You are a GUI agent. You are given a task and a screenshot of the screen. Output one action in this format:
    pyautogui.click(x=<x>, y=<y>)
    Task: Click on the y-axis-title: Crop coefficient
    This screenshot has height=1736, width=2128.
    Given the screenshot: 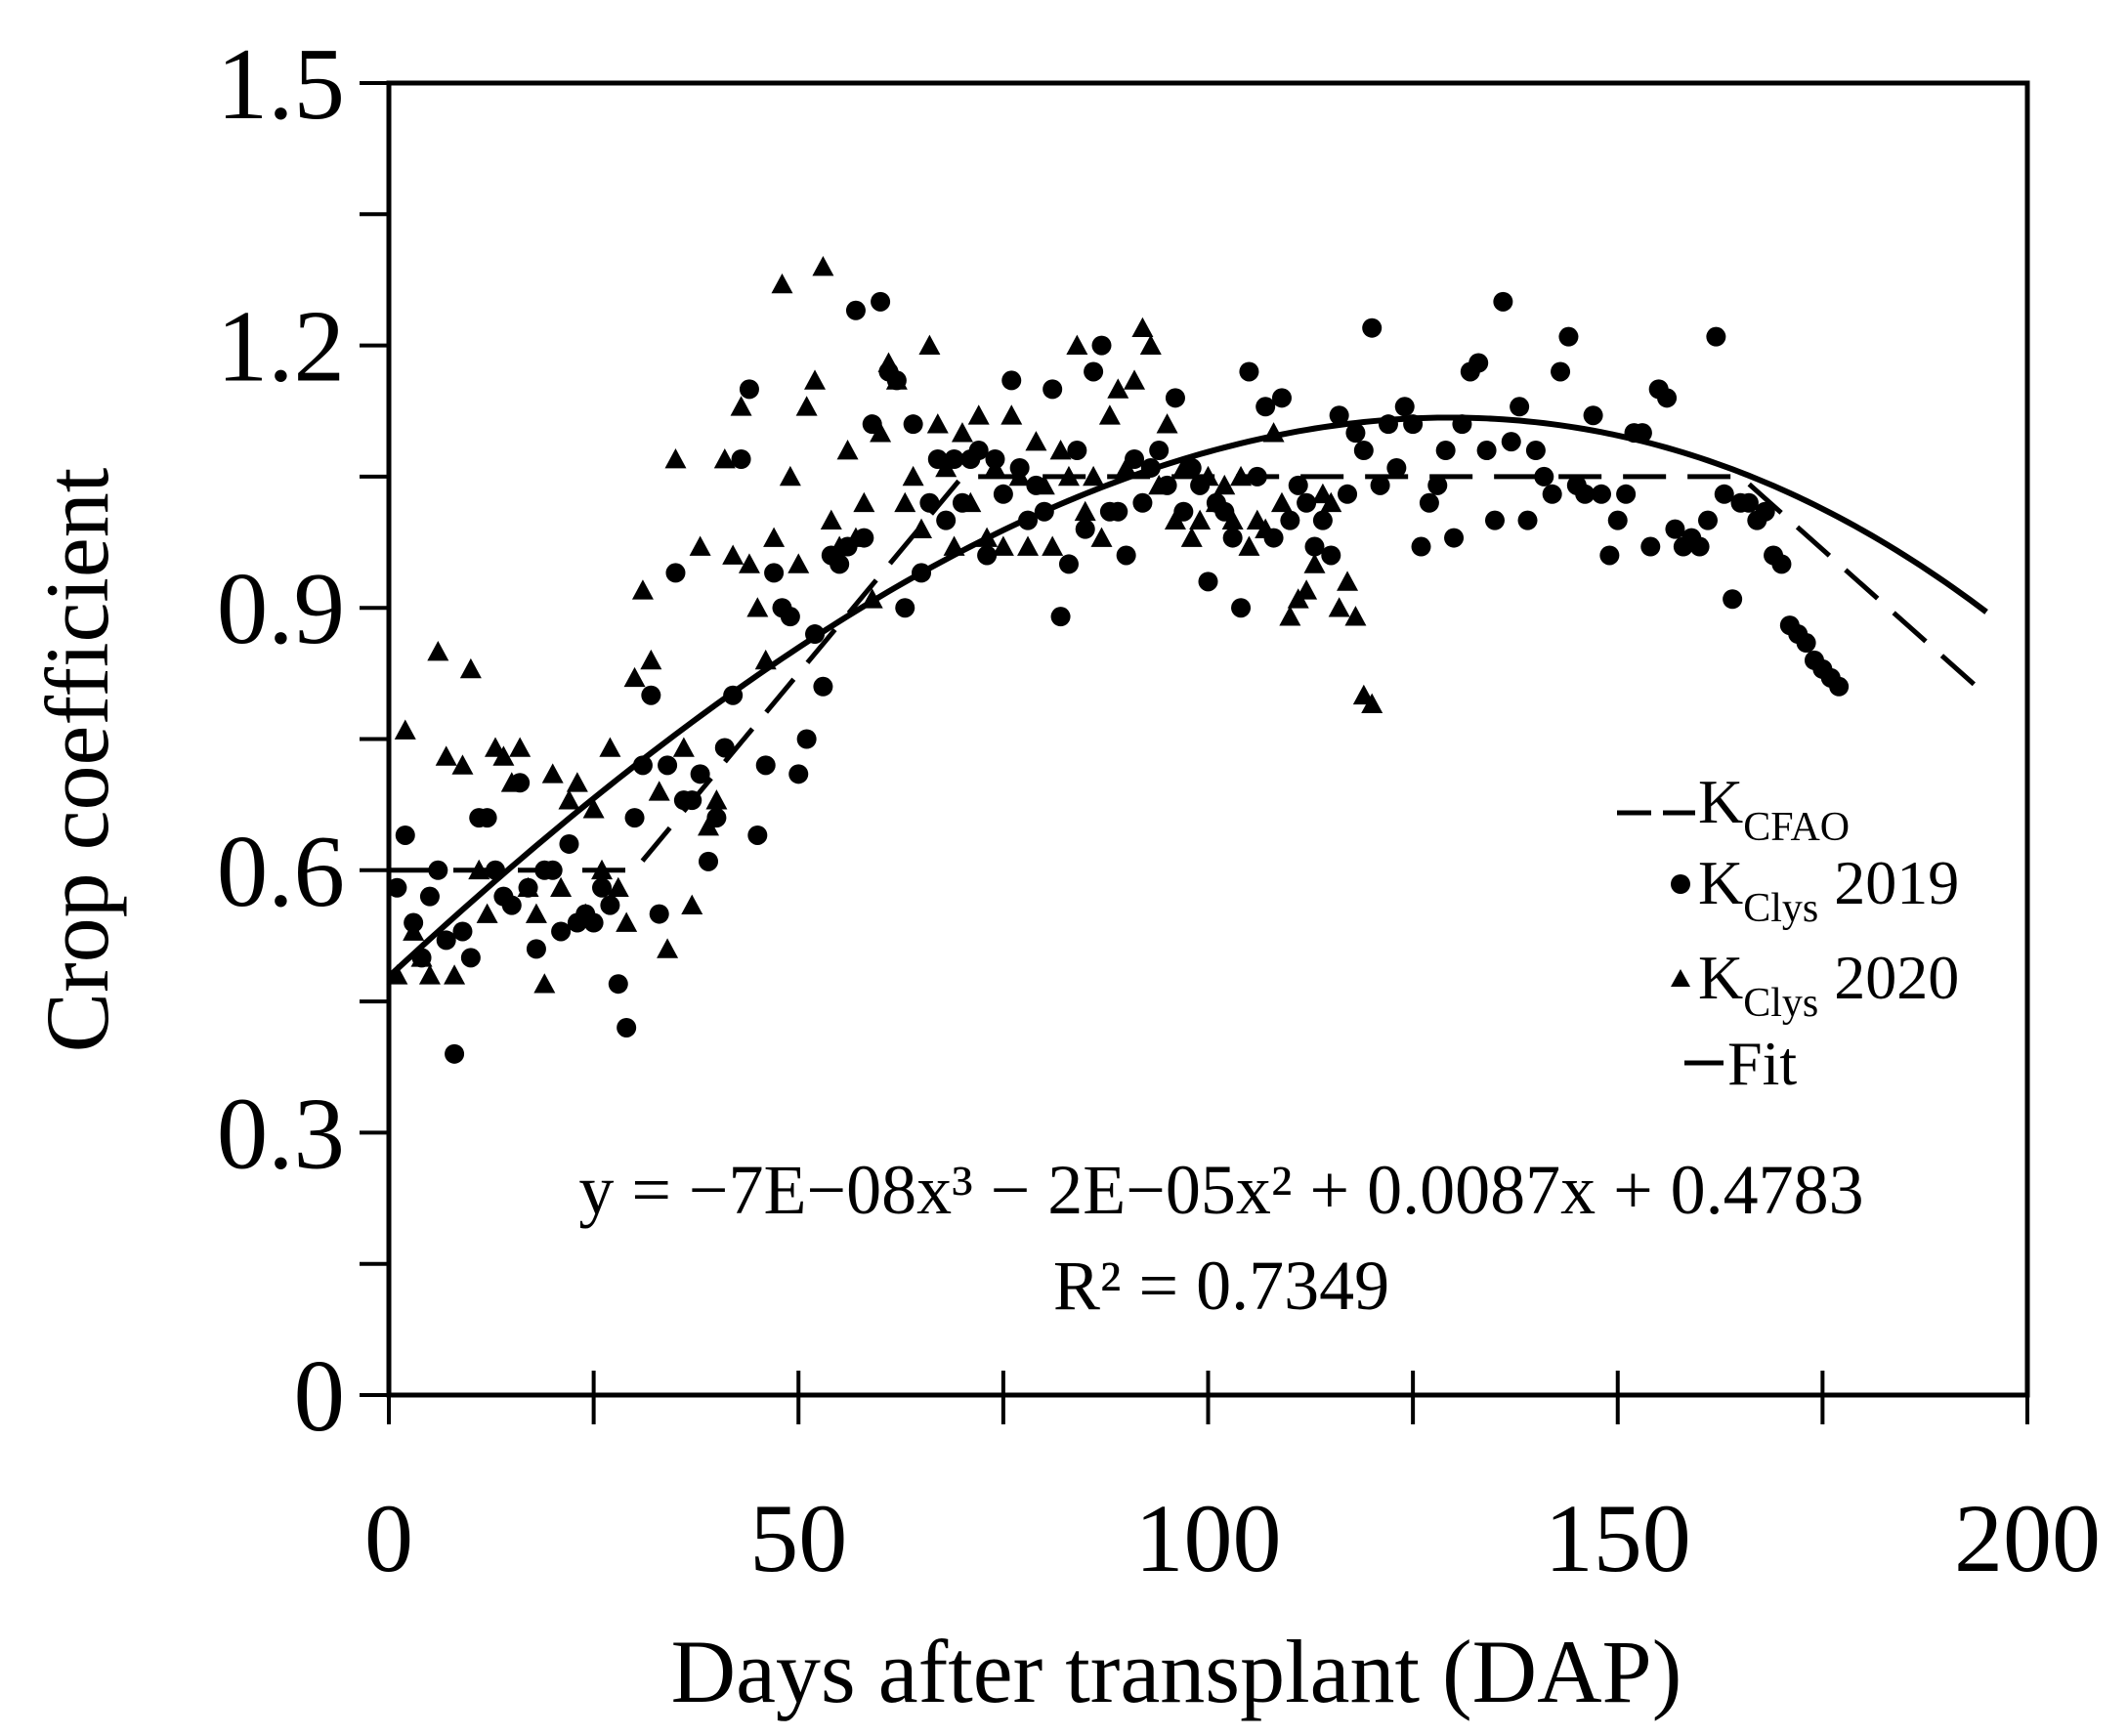 What is the action you would take?
    pyautogui.click(x=77, y=759)
    